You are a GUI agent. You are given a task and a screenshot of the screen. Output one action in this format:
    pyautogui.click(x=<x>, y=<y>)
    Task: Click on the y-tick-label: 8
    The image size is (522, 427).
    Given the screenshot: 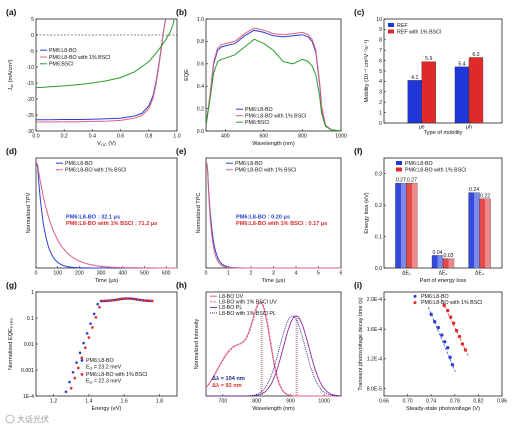 What is the action you would take?
    pyautogui.click(x=380, y=41)
    